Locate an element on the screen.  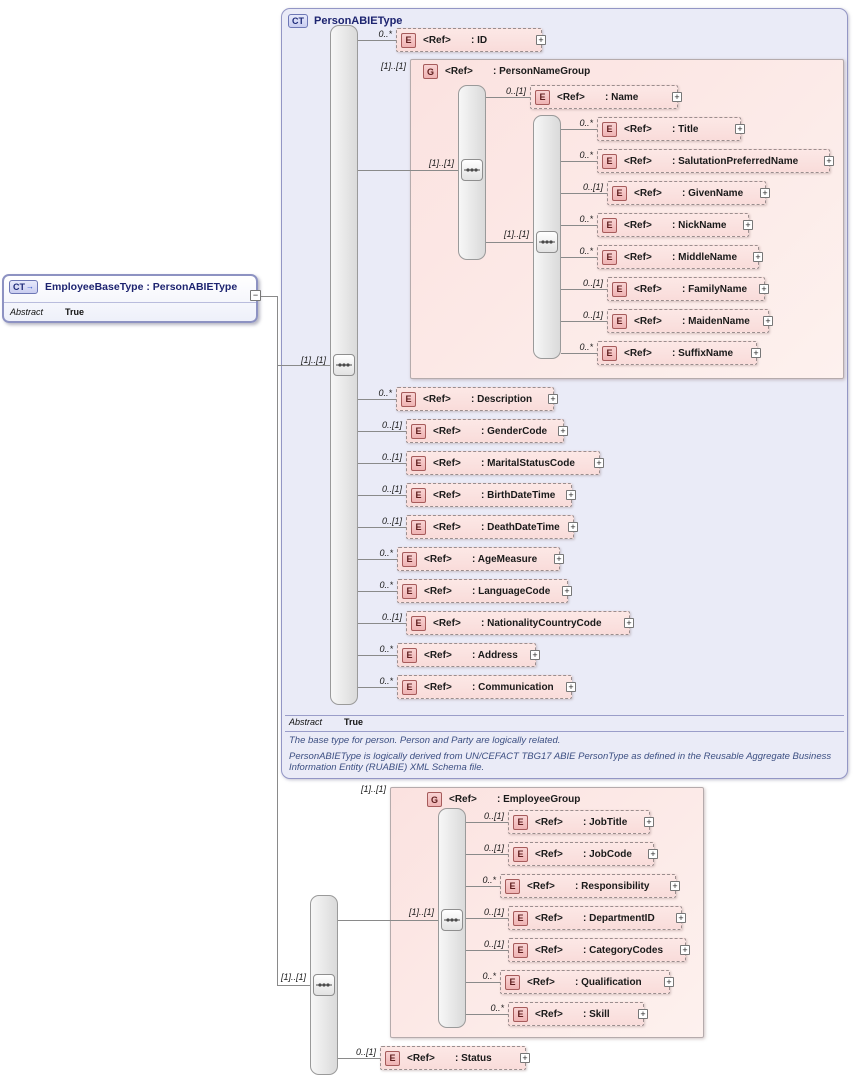
element-row-qualification: E <Ref>: Qualification + is located at coordinates (587, 982).